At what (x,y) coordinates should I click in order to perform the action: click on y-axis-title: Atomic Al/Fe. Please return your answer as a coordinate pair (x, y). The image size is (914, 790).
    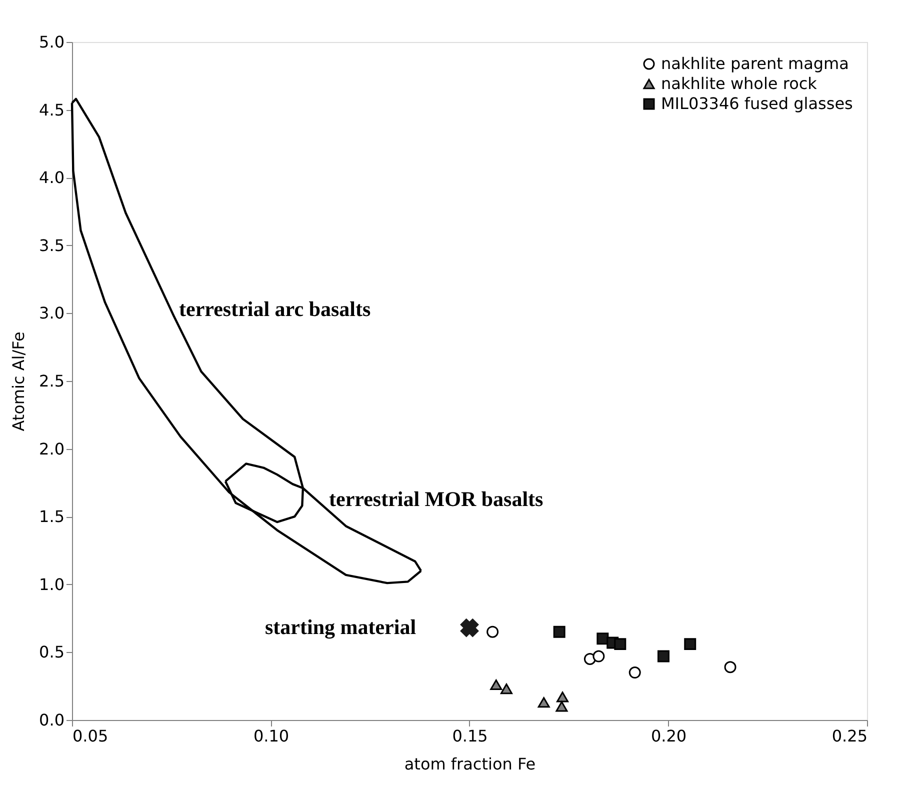
    Looking at the image, I should click on (18, 382).